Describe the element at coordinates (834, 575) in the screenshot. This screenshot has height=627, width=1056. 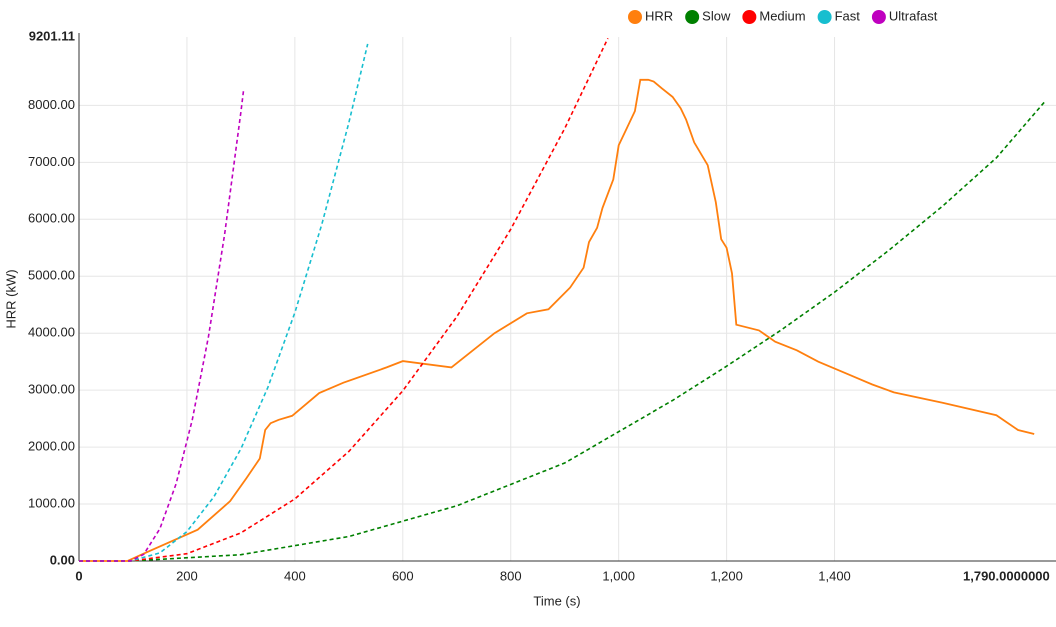
I see `x-tick-label: 1,400` at that location.